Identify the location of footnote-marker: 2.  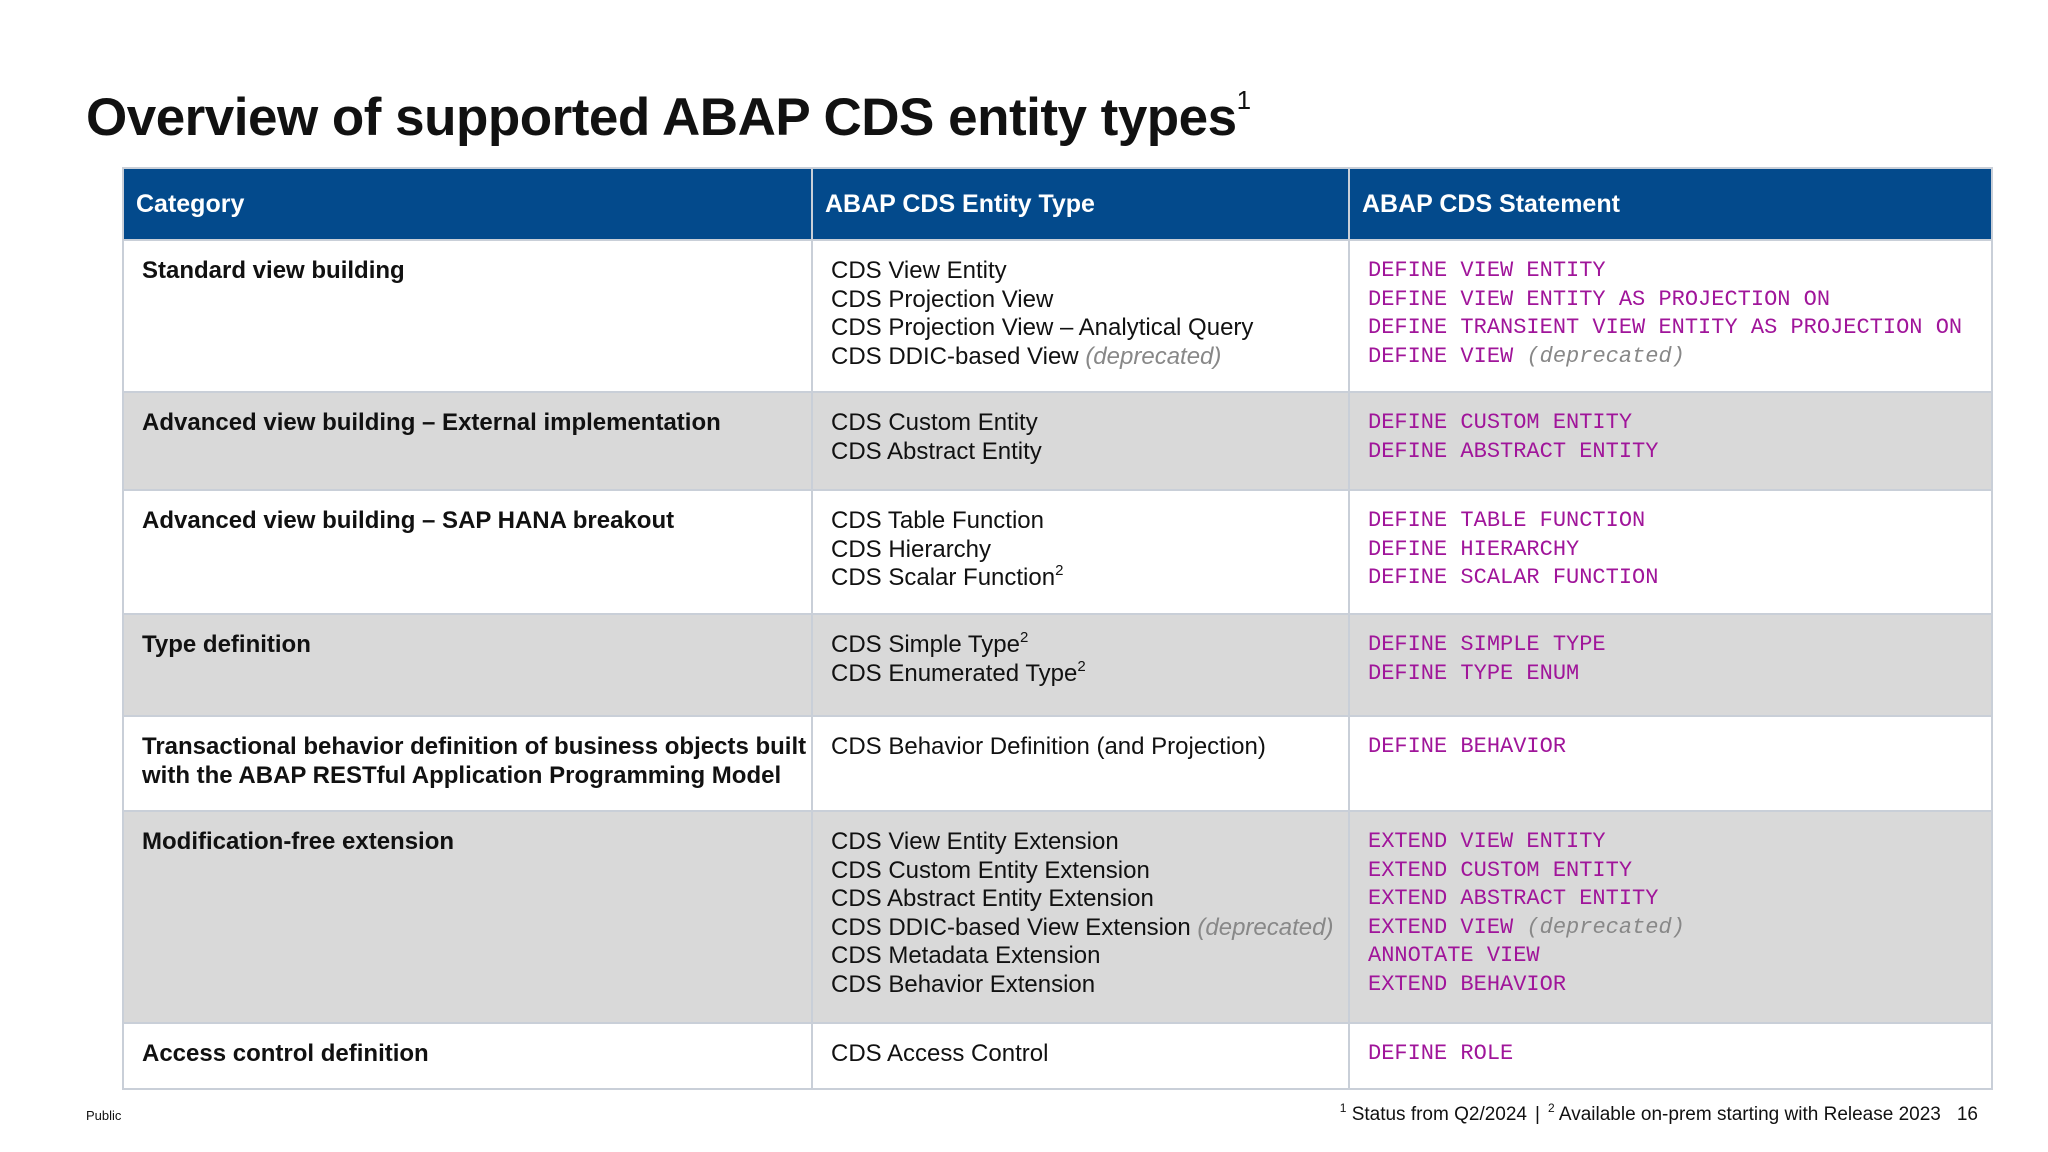
(1024, 637).